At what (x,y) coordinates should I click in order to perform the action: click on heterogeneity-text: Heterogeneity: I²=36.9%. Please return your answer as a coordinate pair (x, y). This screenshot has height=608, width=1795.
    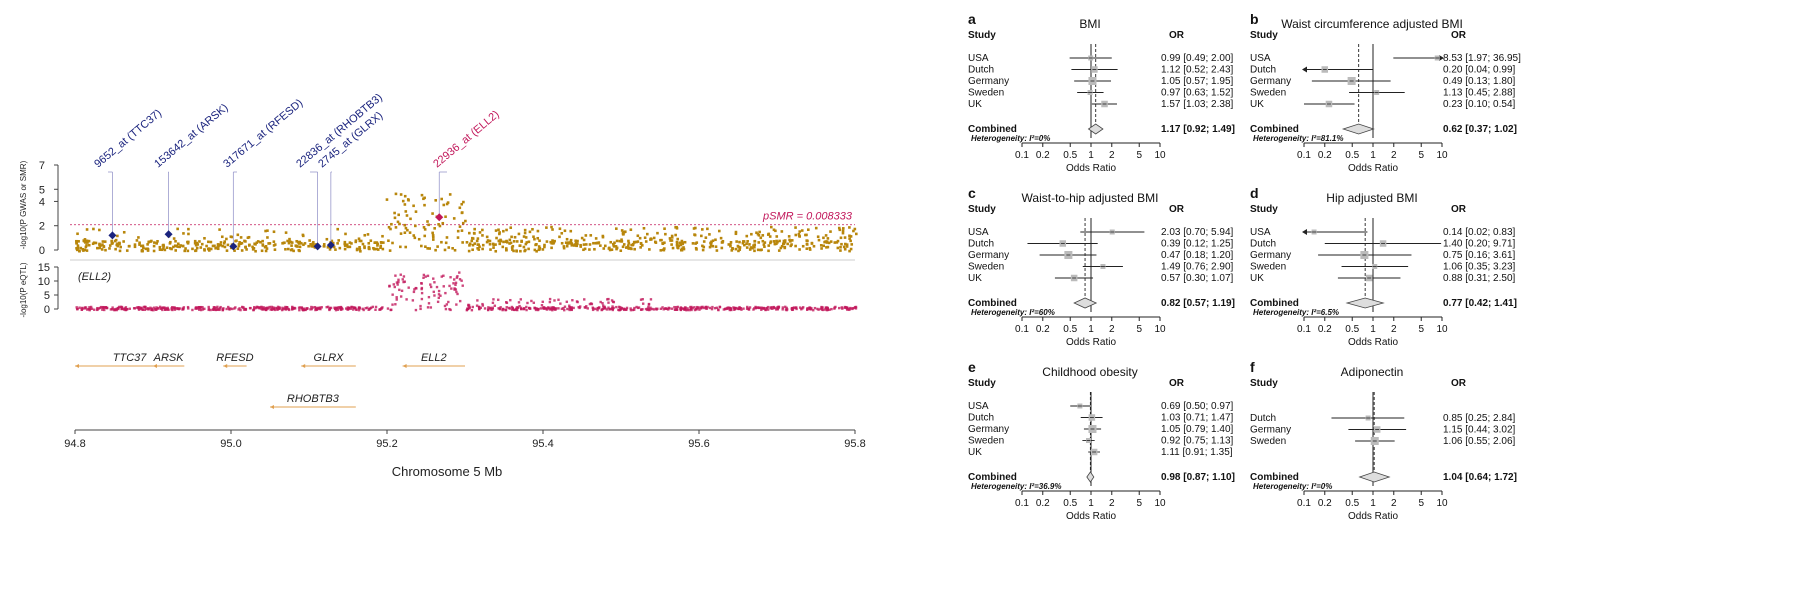
    Looking at the image, I should click on (1016, 486).